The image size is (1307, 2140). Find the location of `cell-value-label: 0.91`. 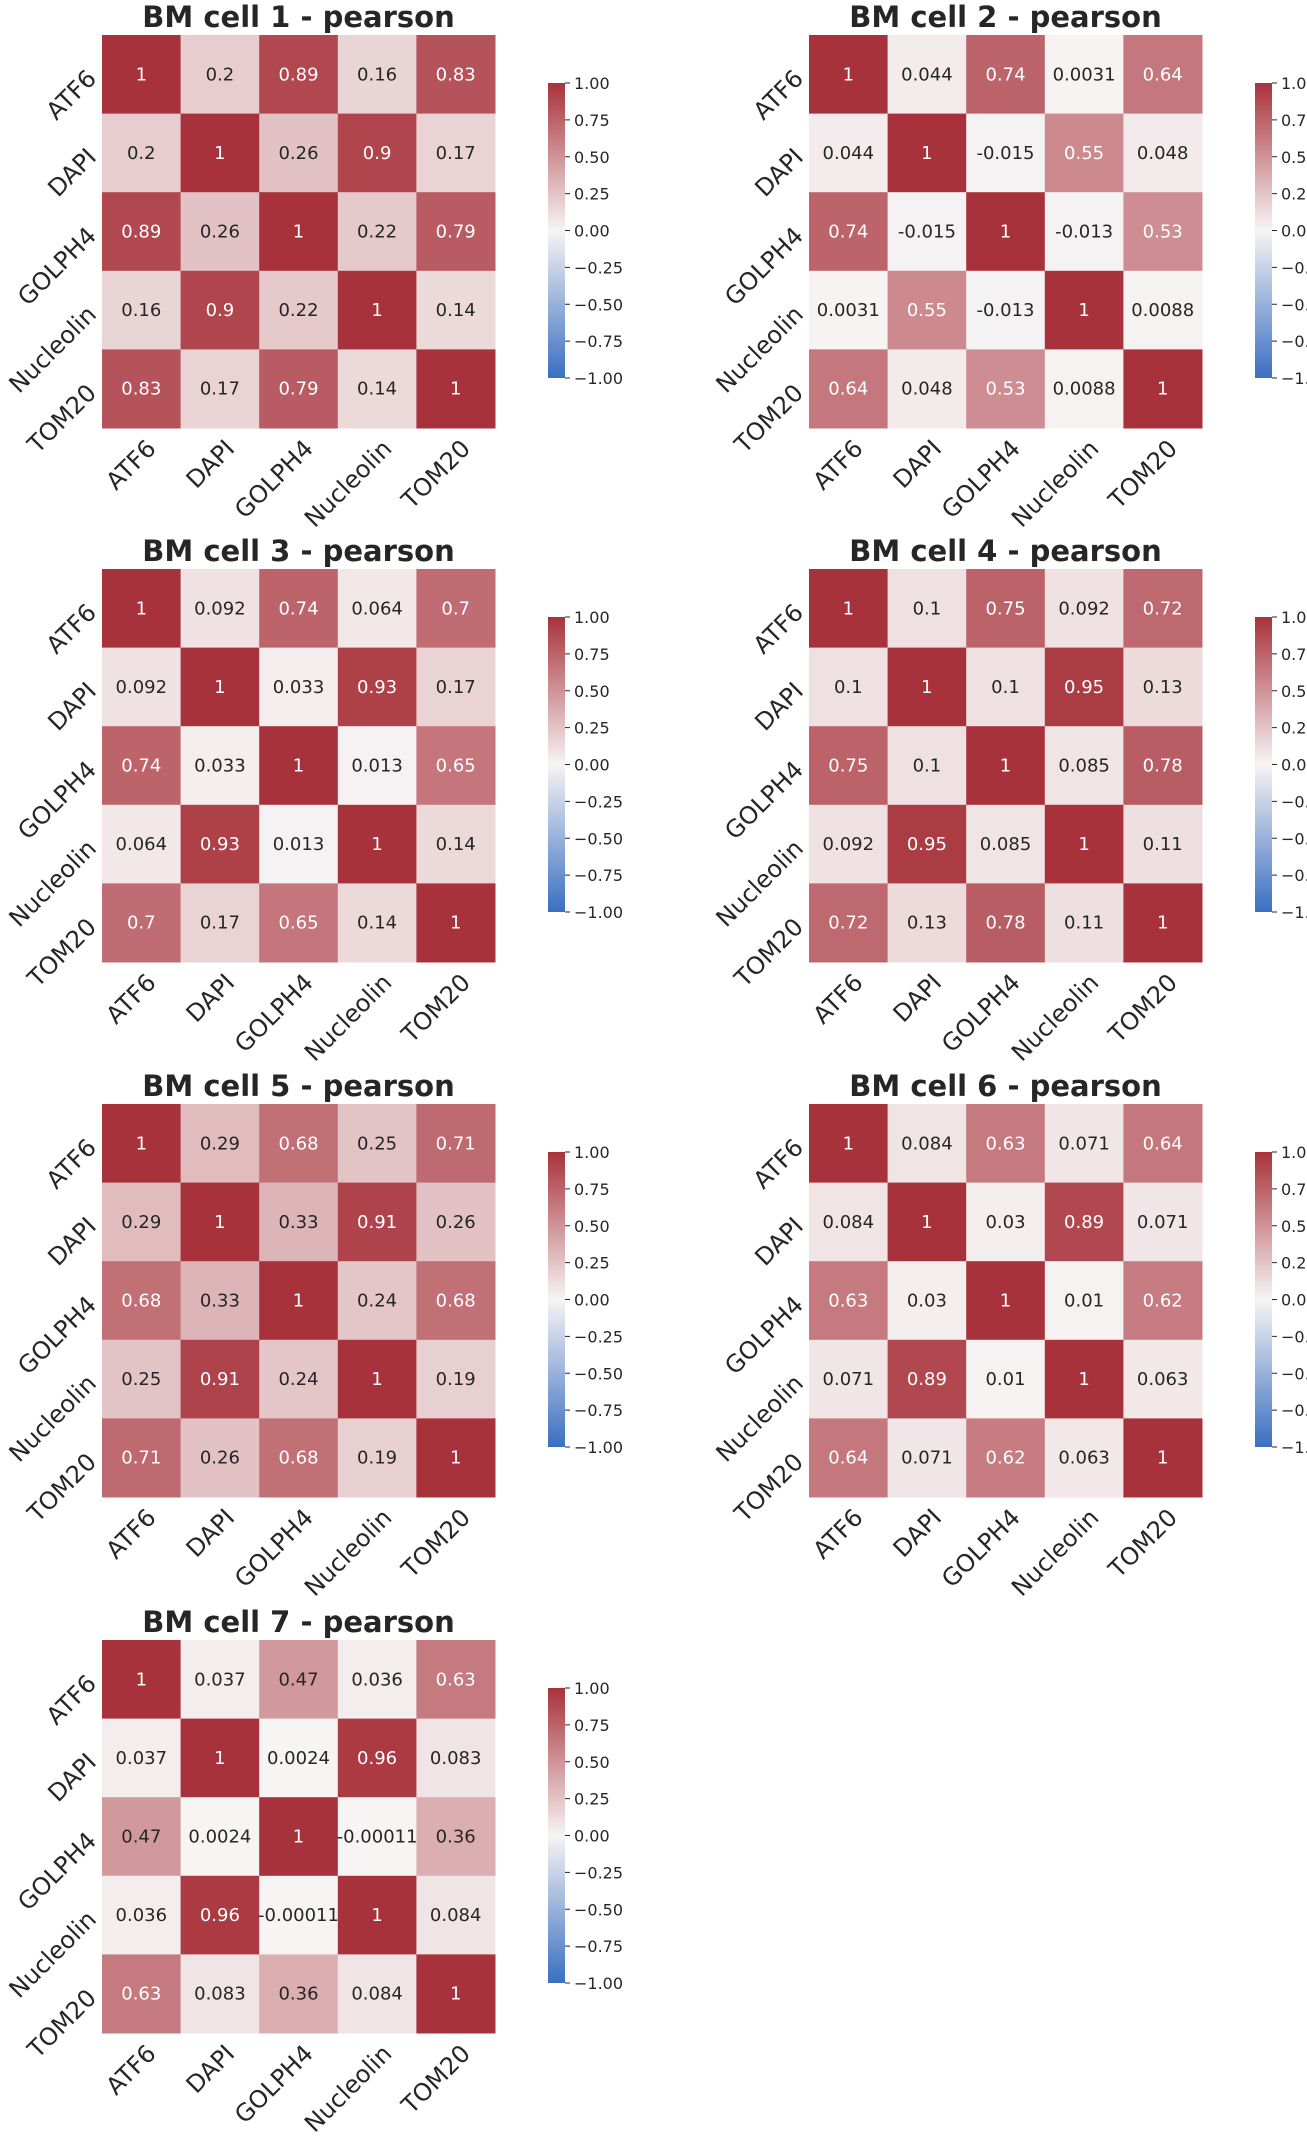

cell-value-label: 0.91 is located at coordinates (377, 1222).